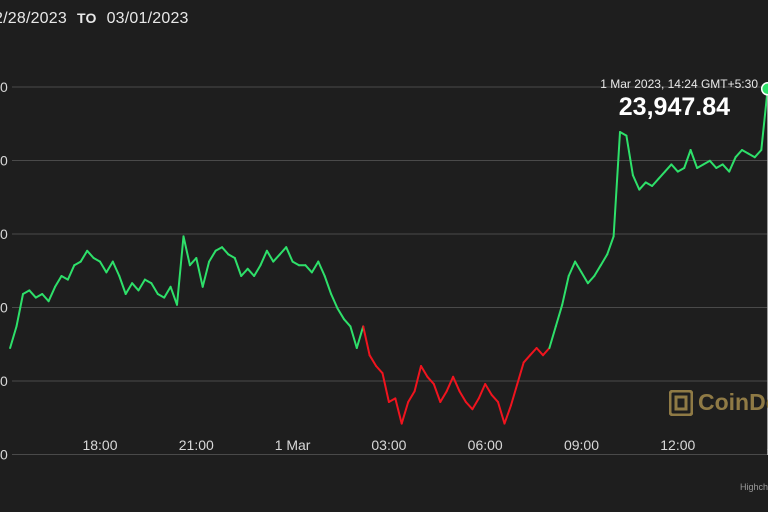 The image size is (768, 512). I want to click on highlight-point, so click(764, 89).